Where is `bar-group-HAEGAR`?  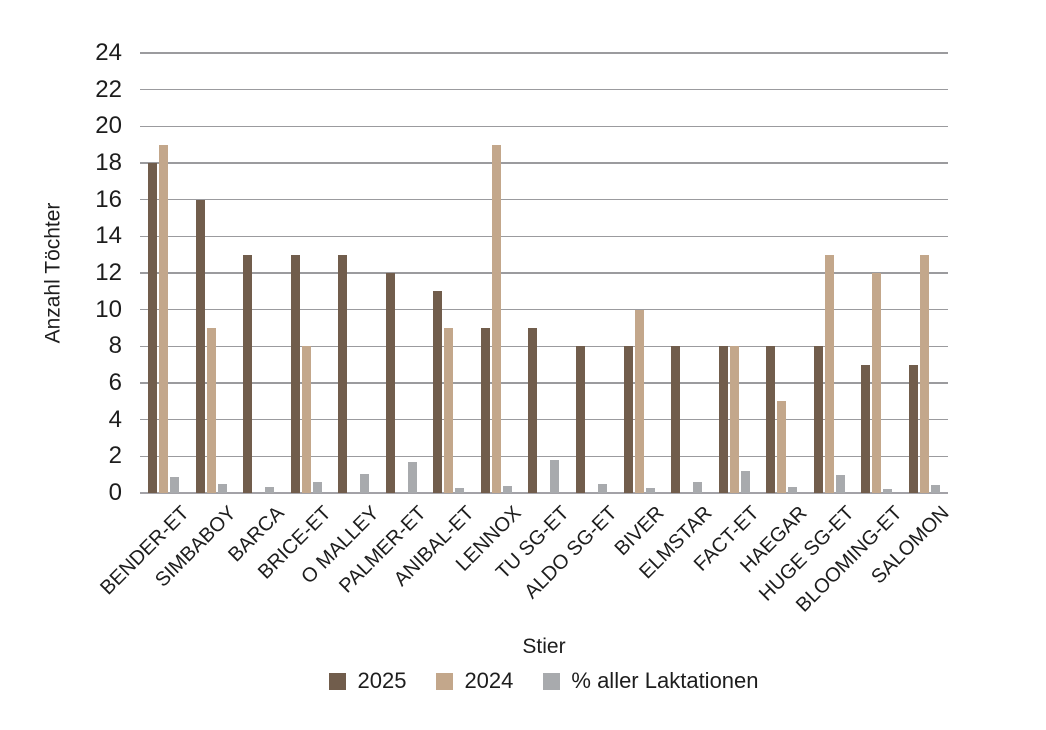
bar-group-HAEGAR is located at coordinates (782, 273).